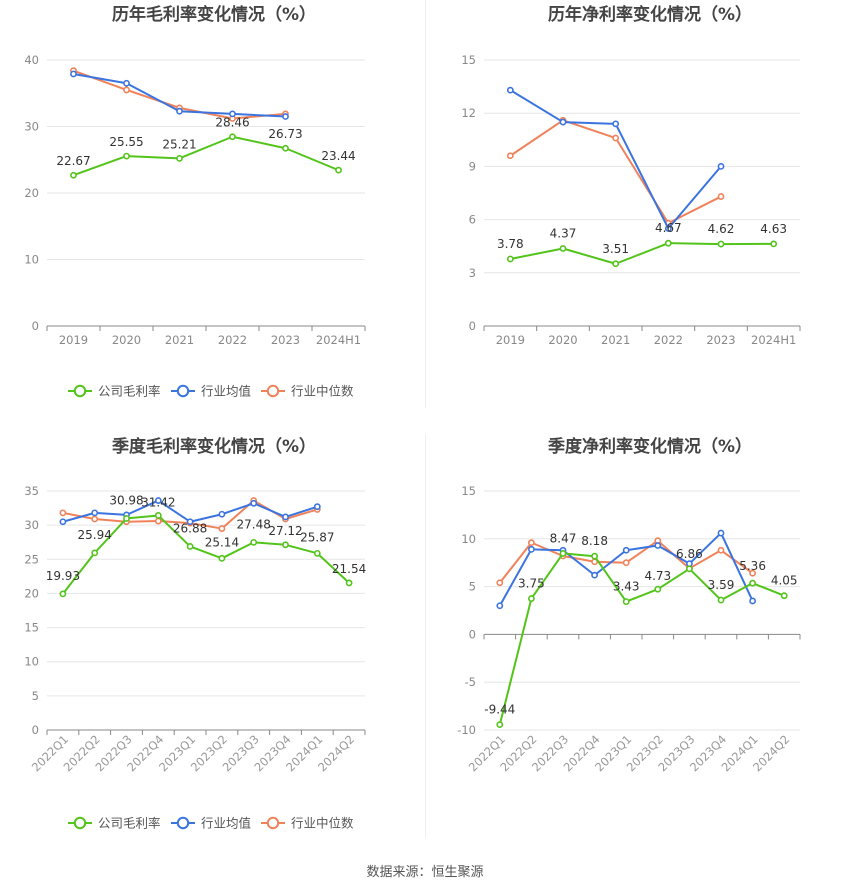 This screenshot has width=850, height=891. I want to click on series-line-company, so click(641, 638).